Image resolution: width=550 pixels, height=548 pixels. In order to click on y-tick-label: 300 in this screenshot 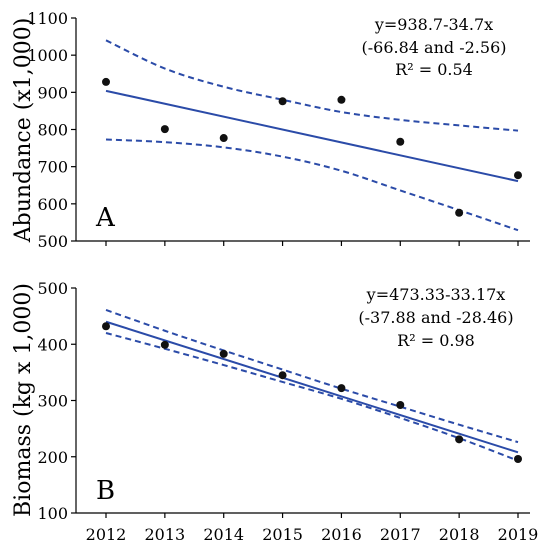, I will do `click(52, 401)`.